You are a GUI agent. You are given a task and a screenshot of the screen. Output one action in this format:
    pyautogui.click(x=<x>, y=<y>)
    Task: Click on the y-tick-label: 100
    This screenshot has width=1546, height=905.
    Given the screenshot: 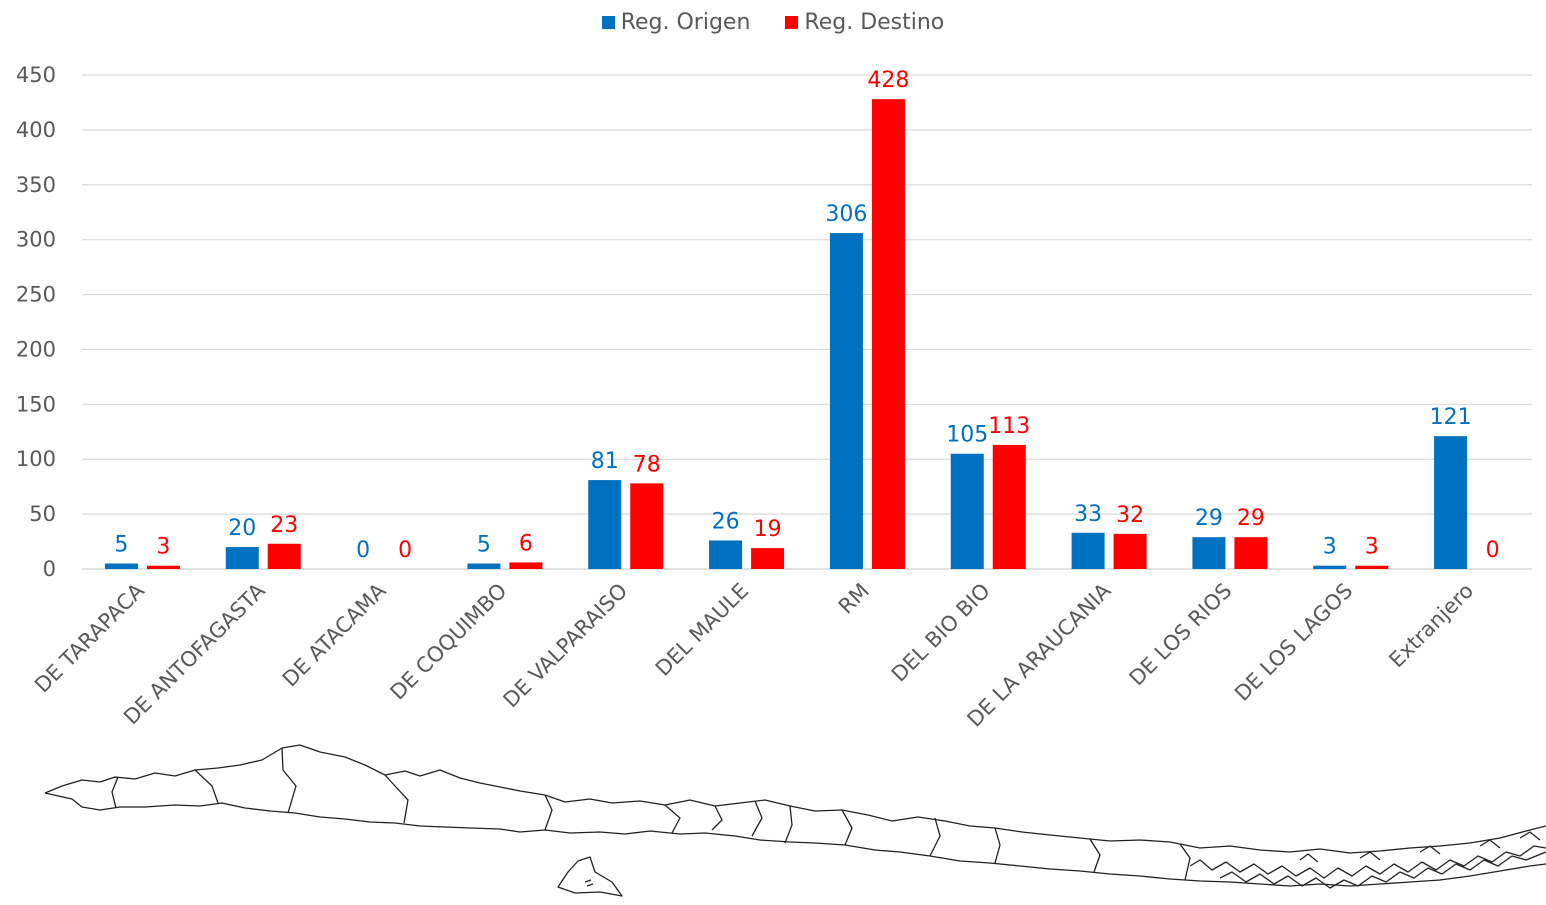 What is the action you would take?
    pyautogui.click(x=36, y=459)
    